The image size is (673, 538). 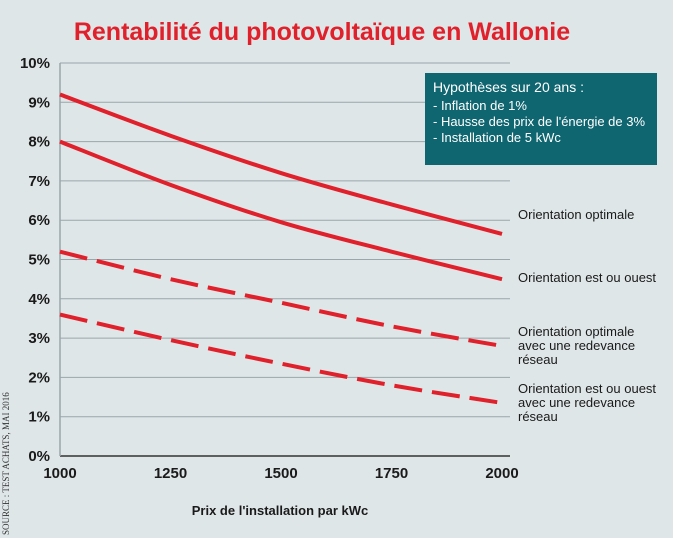 What do you see at coordinates (539, 121) in the screenshot?
I see `hypothesis-item: - Hausse des prix de l'énergie de 3%` at bounding box center [539, 121].